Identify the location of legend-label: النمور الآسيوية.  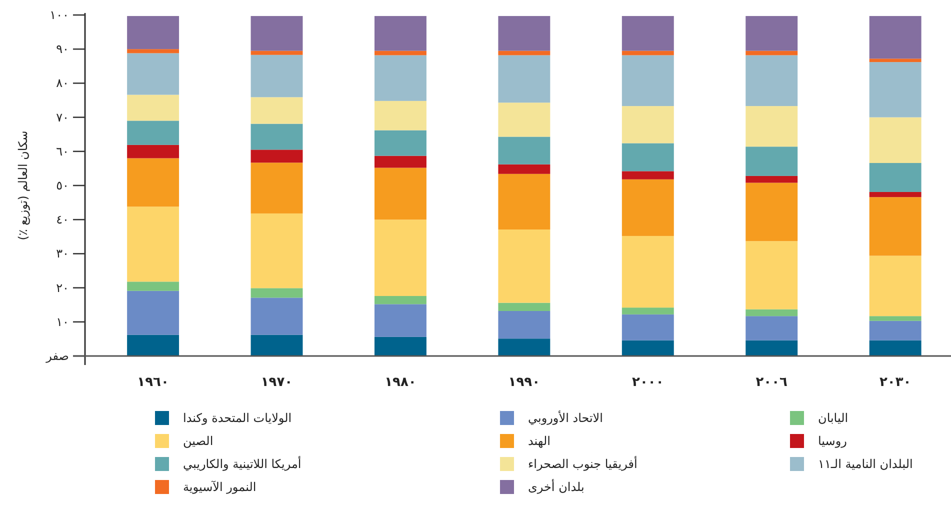
(219, 487).